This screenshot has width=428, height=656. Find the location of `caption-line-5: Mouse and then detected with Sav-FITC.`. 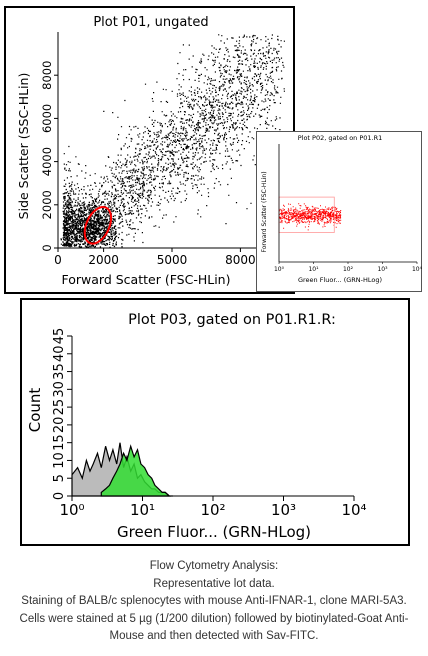

caption-line-5: Mouse and then detected with Sav-FITC. is located at coordinates (214, 636).